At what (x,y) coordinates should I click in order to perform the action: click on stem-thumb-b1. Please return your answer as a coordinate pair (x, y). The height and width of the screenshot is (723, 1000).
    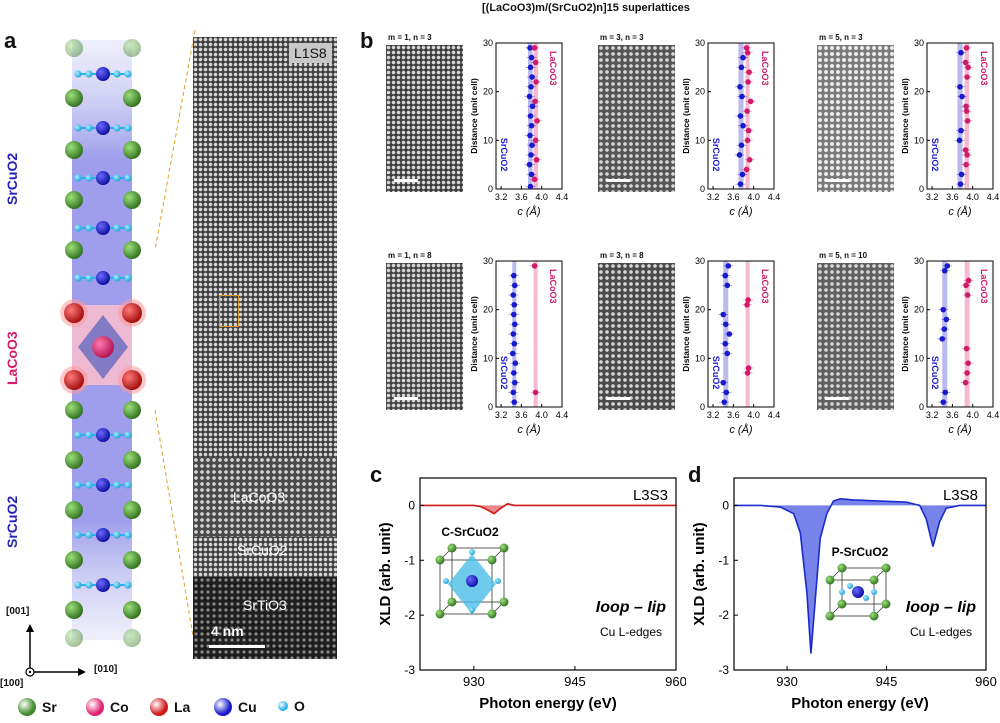
    Looking at the image, I should click on (424, 118).